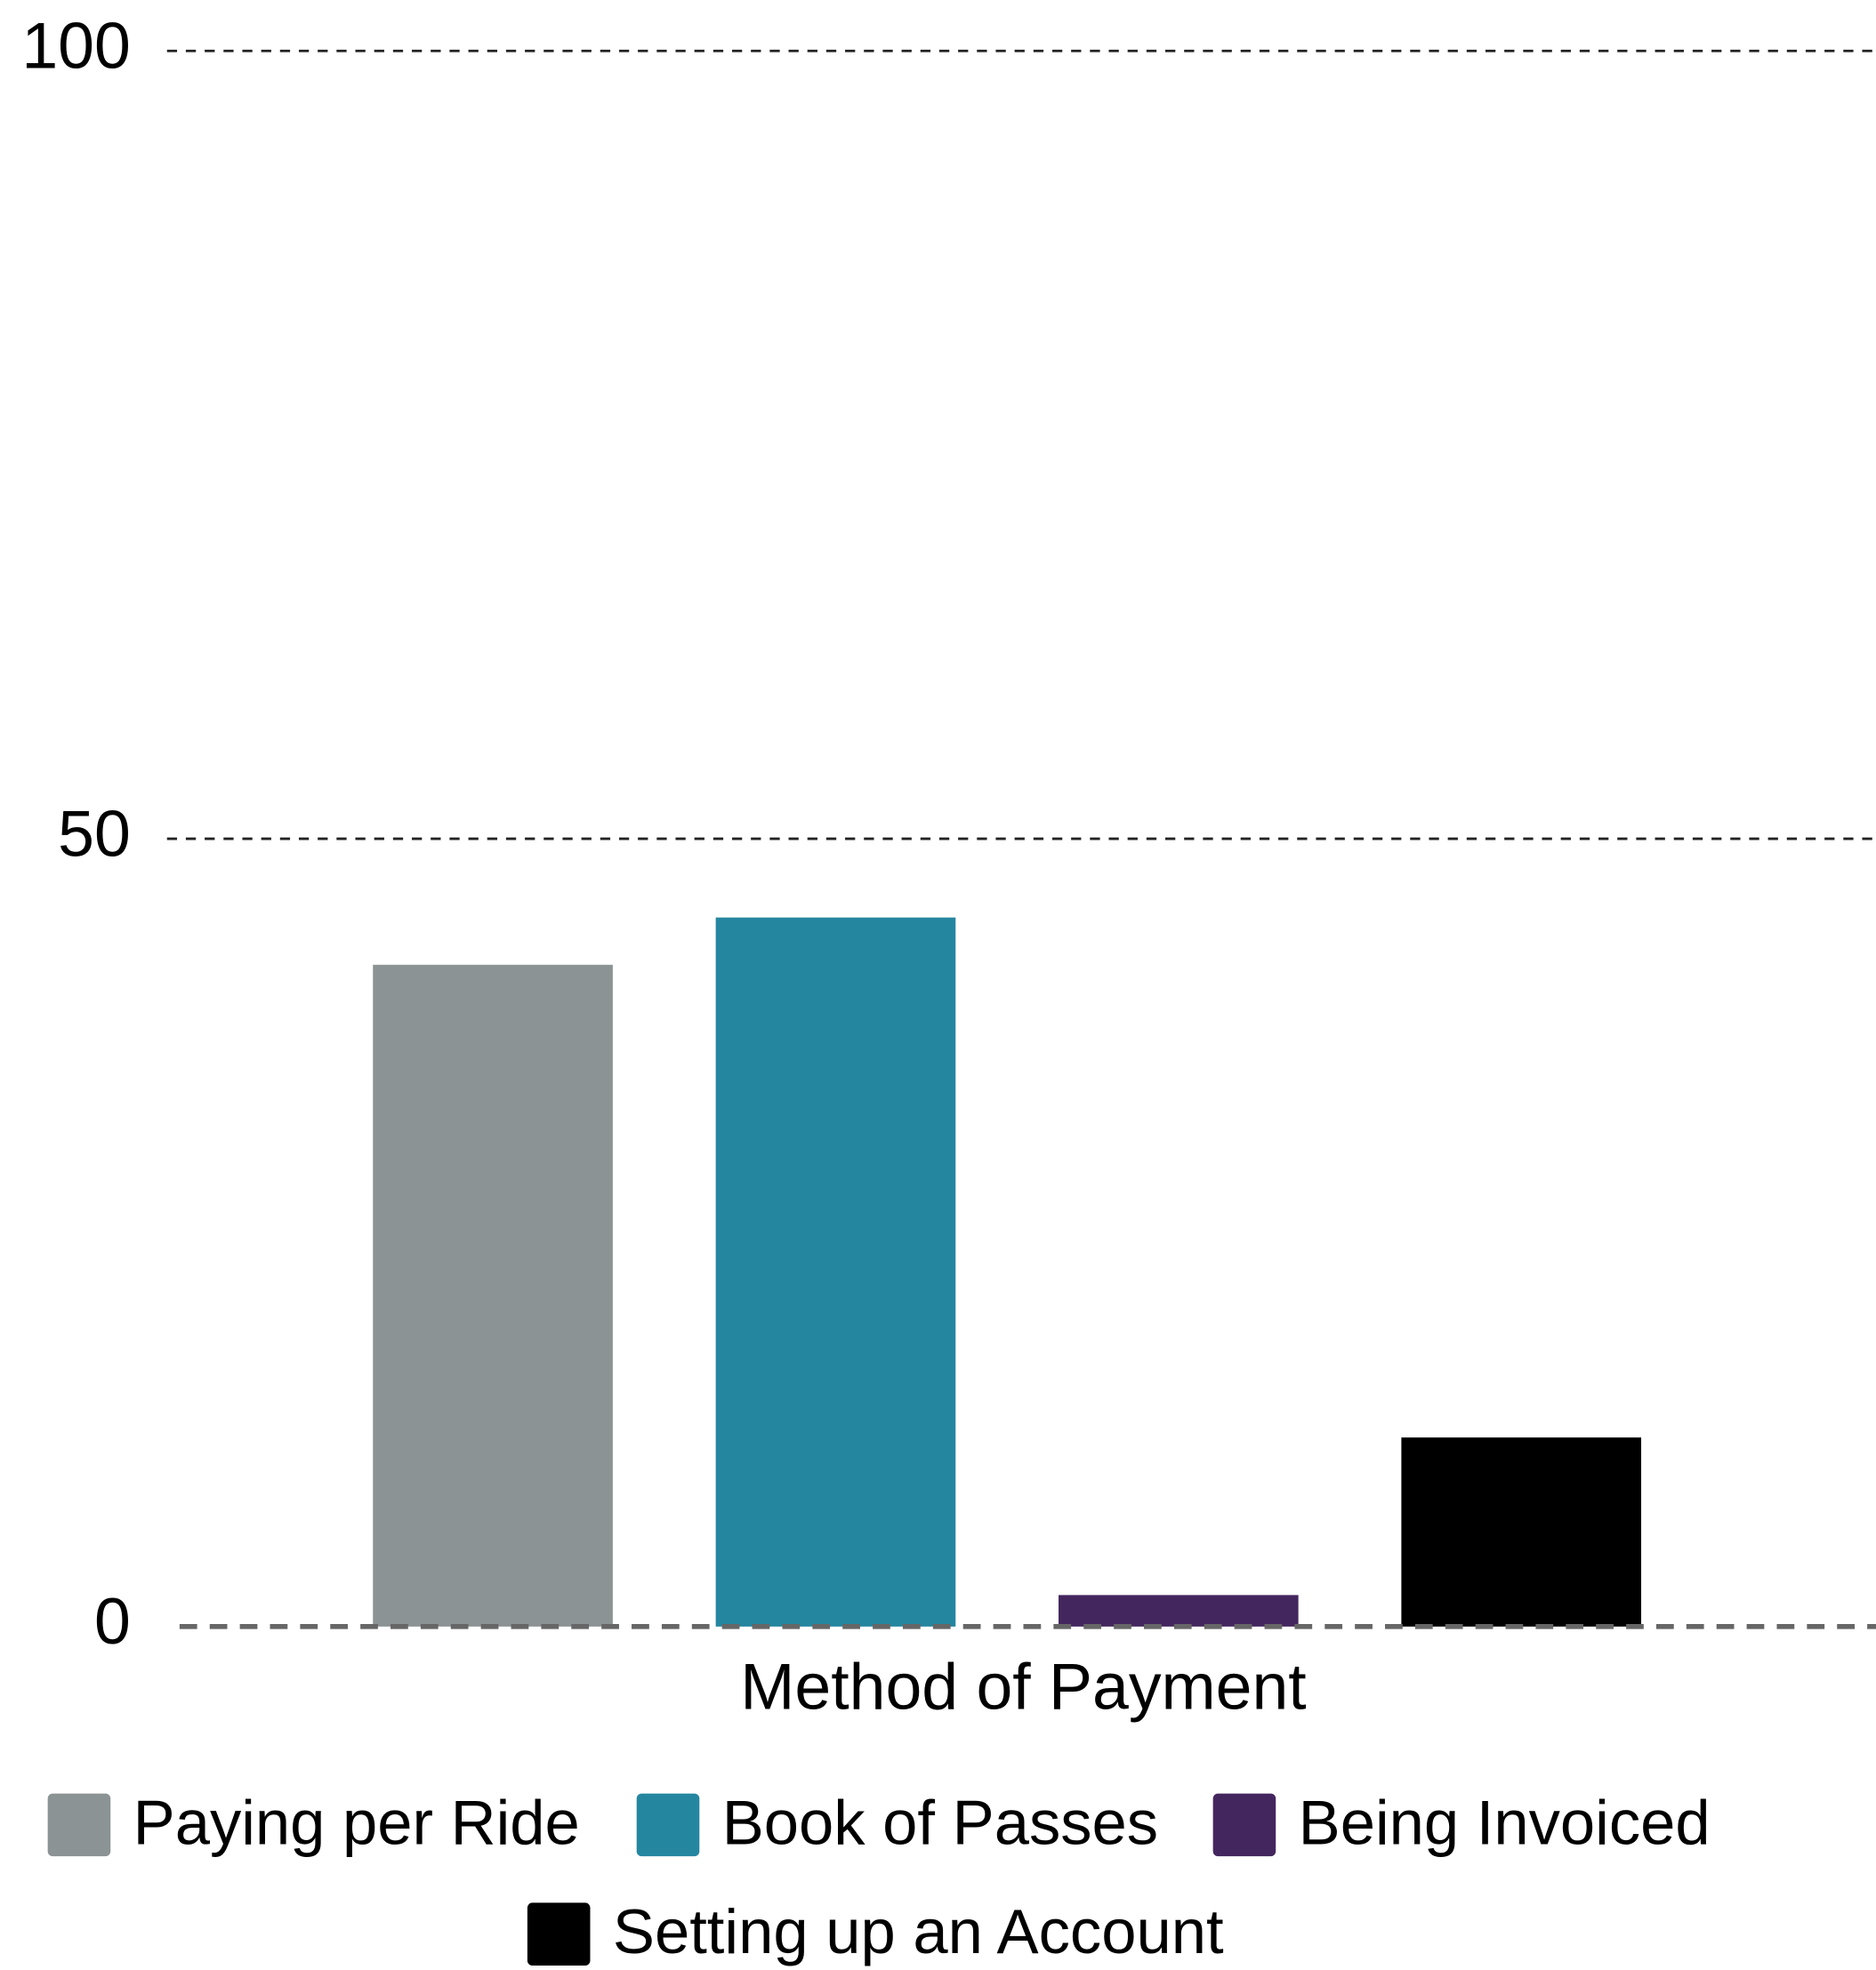  I want to click on legend-label: Paying per Ride, so click(356, 1822).